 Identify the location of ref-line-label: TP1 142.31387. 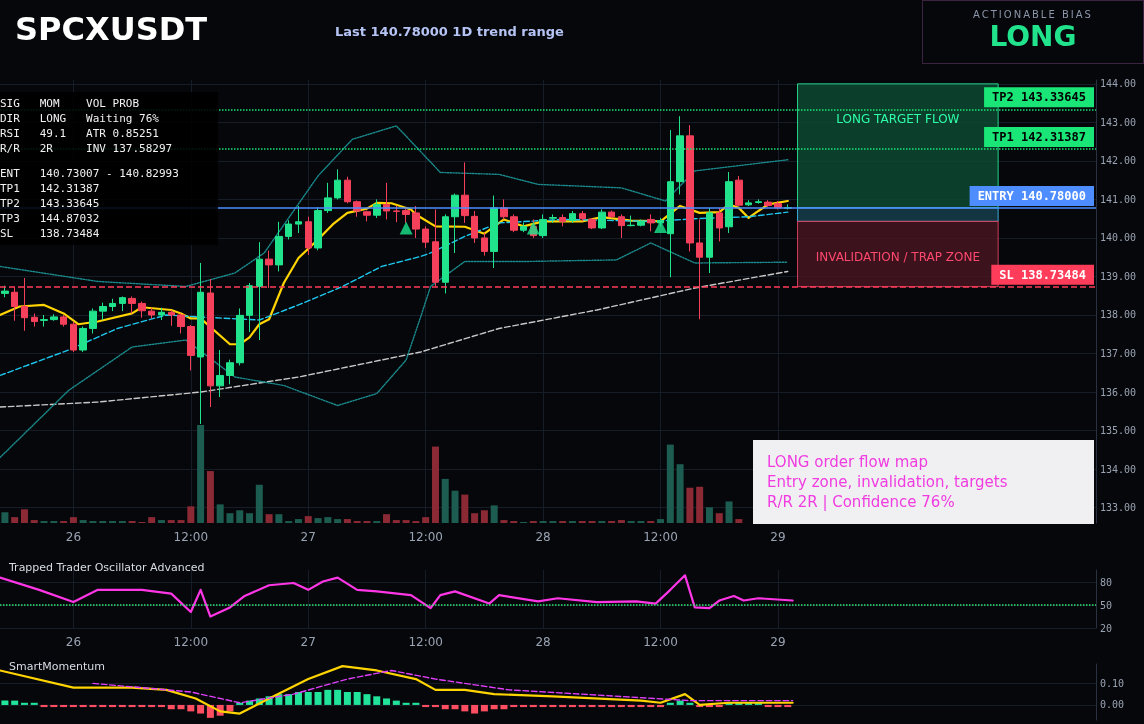
(1039, 136).